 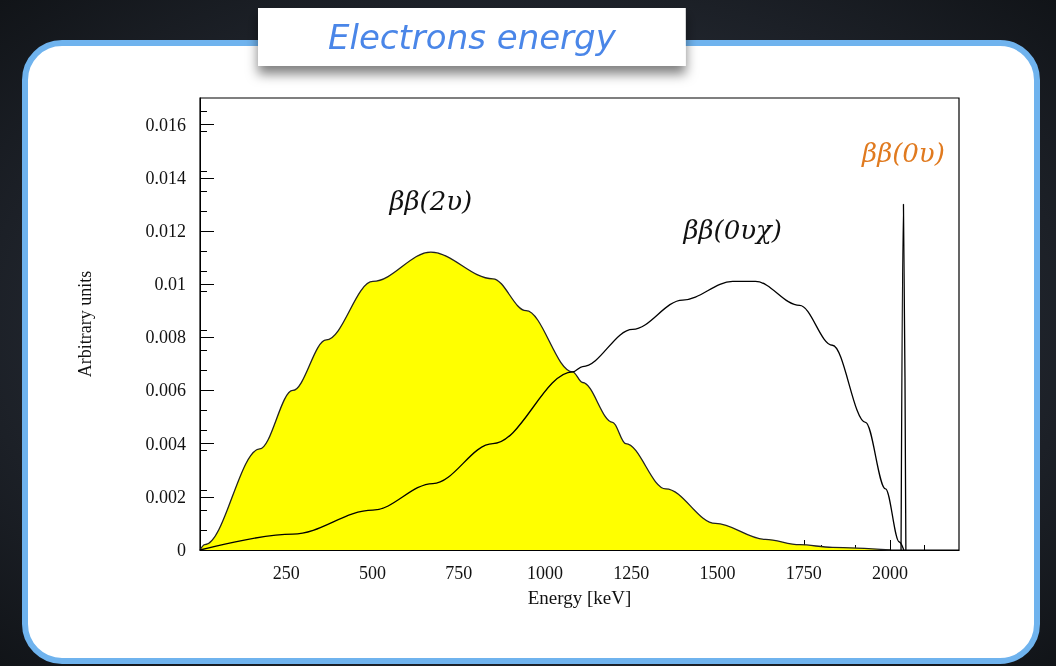 What do you see at coordinates (165, 443) in the screenshot?
I see `y-tick-label: 0.004` at bounding box center [165, 443].